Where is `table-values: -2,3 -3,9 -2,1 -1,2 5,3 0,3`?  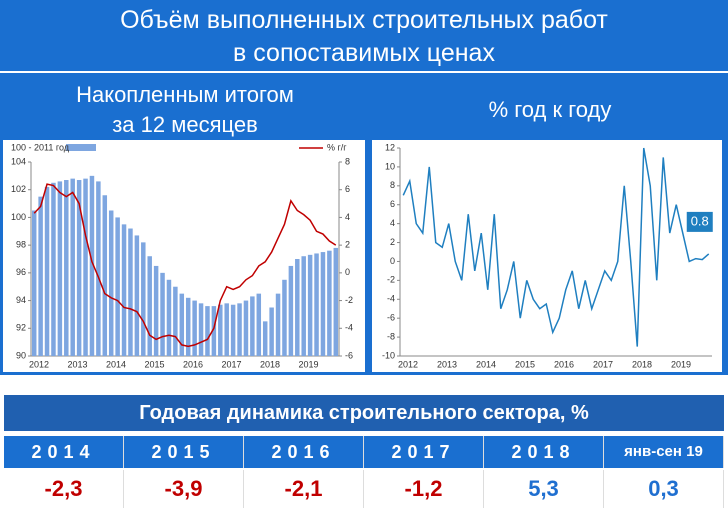
table-values: -2,3 -3,9 -2,1 -1,2 5,3 0,3 is located at coordinates (364, 489).